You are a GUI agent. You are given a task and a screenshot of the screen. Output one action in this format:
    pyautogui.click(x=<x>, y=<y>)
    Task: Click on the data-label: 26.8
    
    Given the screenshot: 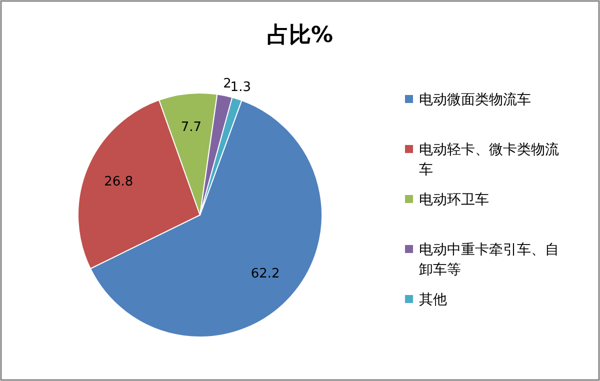 What is the action you would take?
    pyautogui.click(x=119, y=182)
    